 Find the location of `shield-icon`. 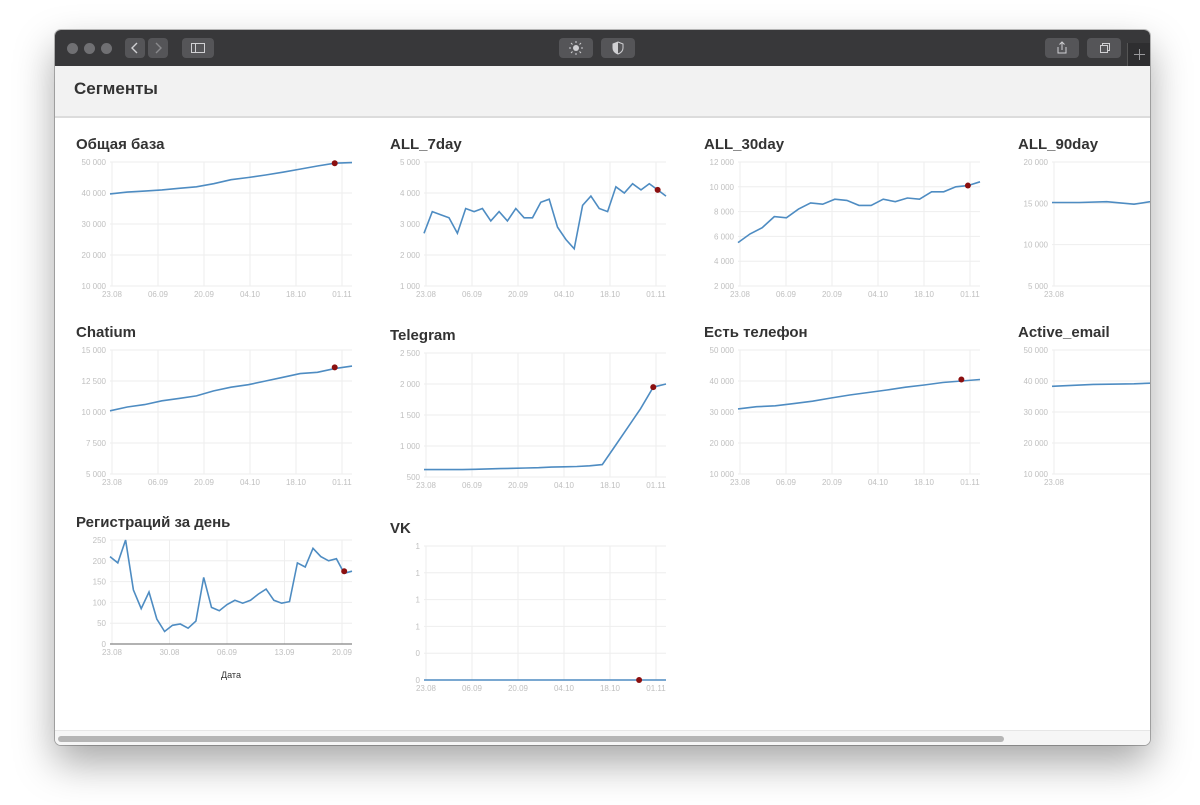

shield-icon is located at coordinates (618, 48).